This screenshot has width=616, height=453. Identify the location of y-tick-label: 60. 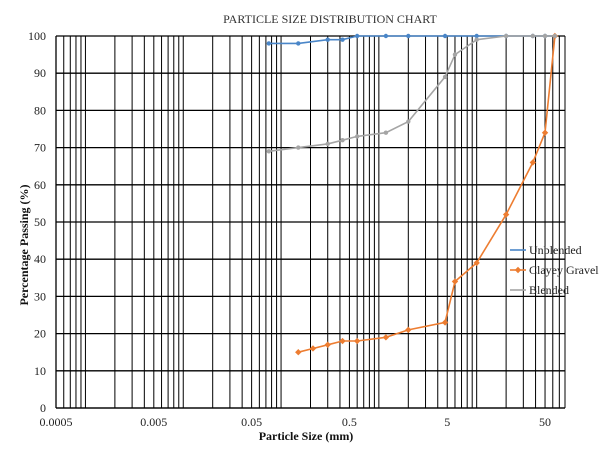
(40, 185).